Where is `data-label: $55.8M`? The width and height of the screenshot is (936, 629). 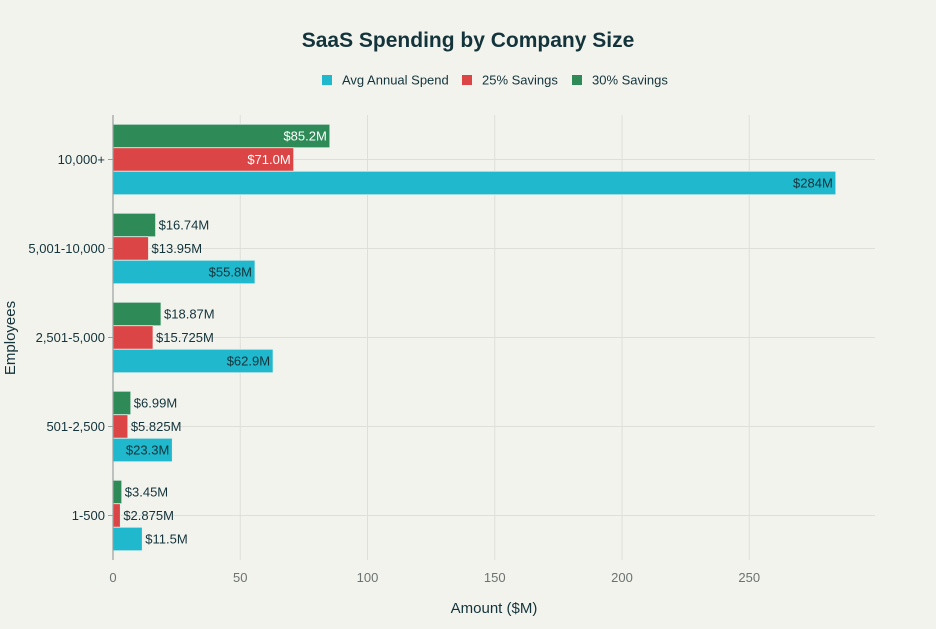
data-label: $55.8M is located at coordinates (230, 272).